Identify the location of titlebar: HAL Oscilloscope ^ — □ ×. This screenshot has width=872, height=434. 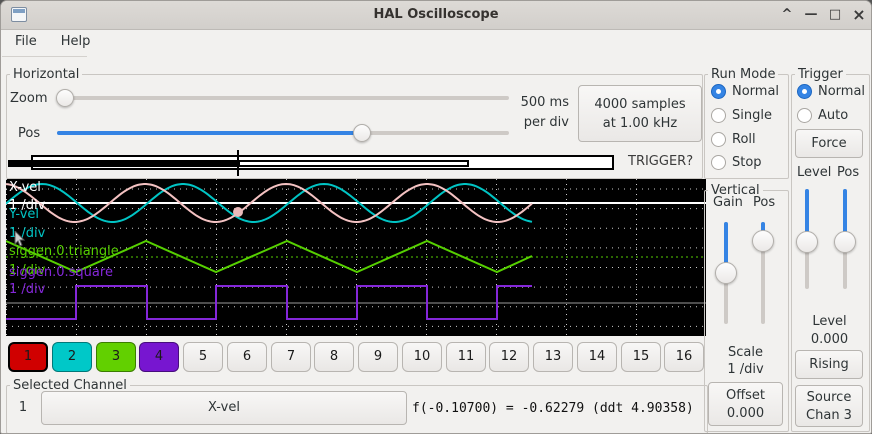
(436, 15).